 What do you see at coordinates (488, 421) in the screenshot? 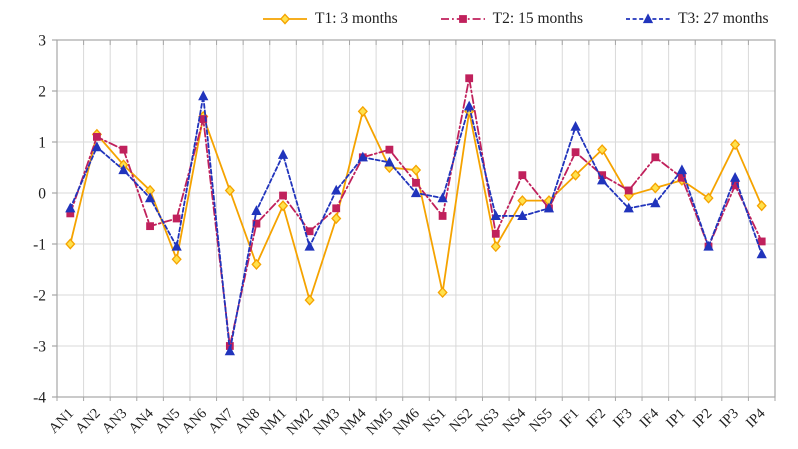
I see `x-tick-label: NS3` at bounding box center [488, 421].